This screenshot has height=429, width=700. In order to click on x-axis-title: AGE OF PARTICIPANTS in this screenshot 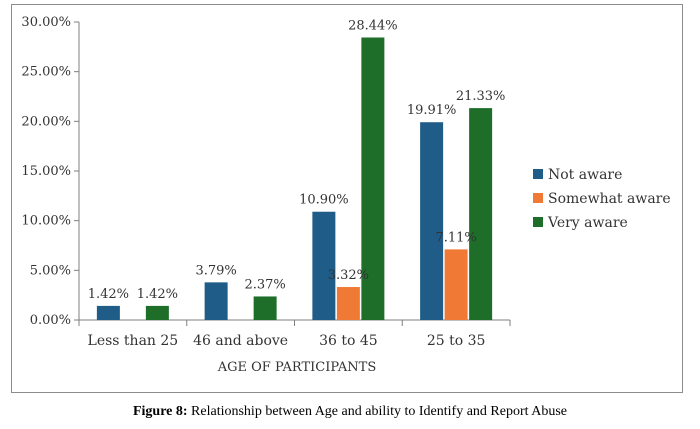, I will do `click(297, 367)`.